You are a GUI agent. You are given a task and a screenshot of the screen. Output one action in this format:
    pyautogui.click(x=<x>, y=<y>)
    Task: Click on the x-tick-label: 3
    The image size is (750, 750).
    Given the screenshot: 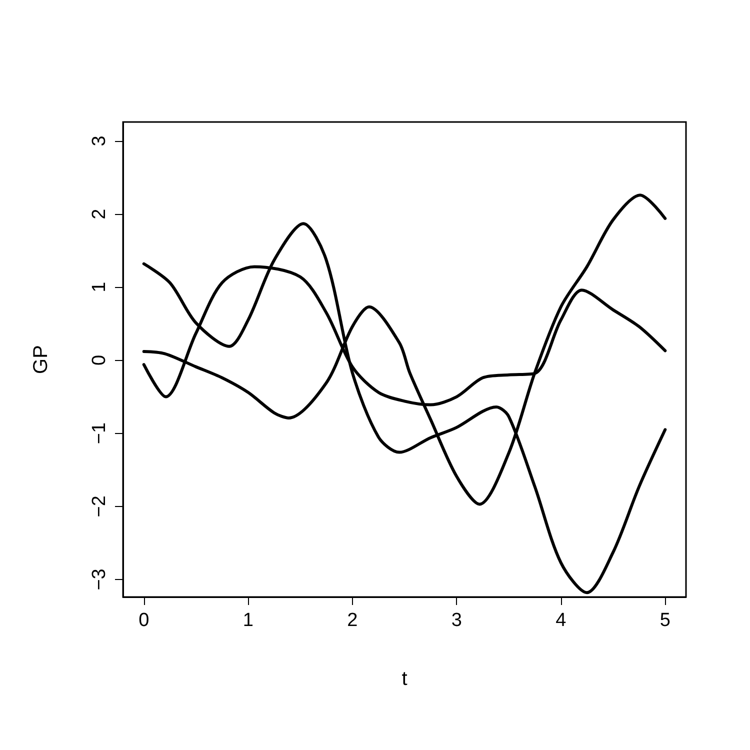 What is the action you would take?
    pyautogui.click(x=456, y=620)
    